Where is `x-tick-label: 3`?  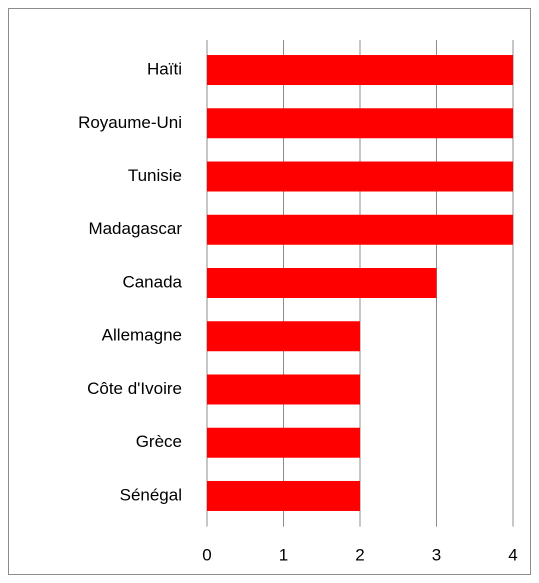 x-tick-label: 3 is located at coordinates (436, 554).